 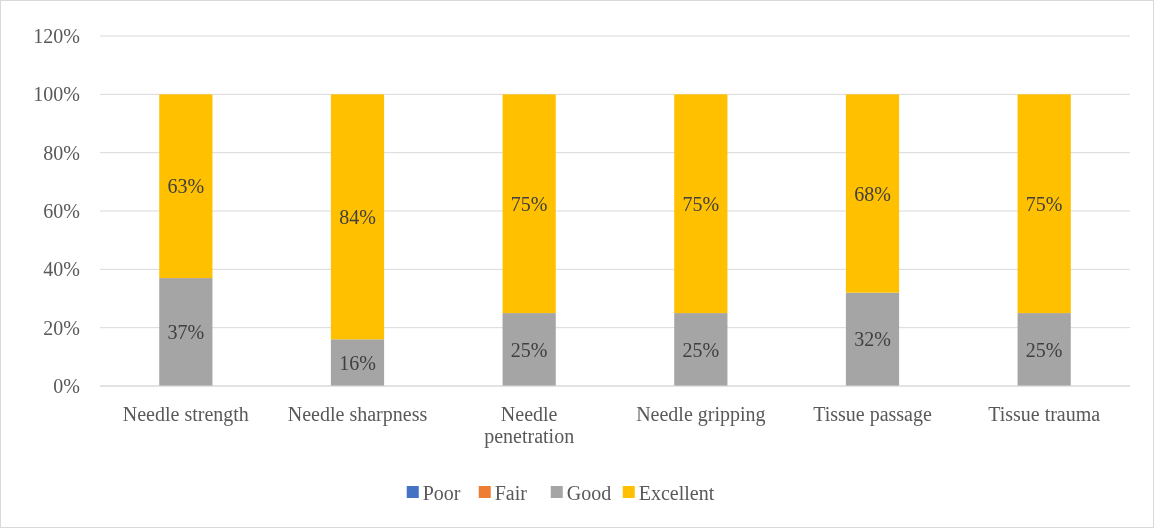 I want to click on legend-label: Fair, so click(x=511, y=493).